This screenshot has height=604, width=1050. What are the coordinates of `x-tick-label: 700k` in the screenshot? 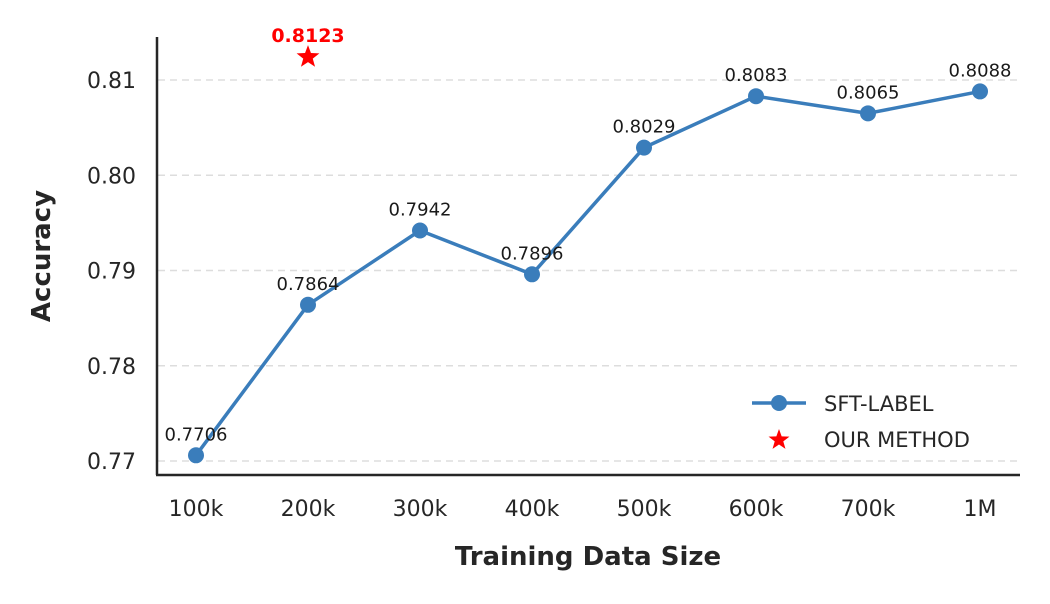 It's located at (868, 509).